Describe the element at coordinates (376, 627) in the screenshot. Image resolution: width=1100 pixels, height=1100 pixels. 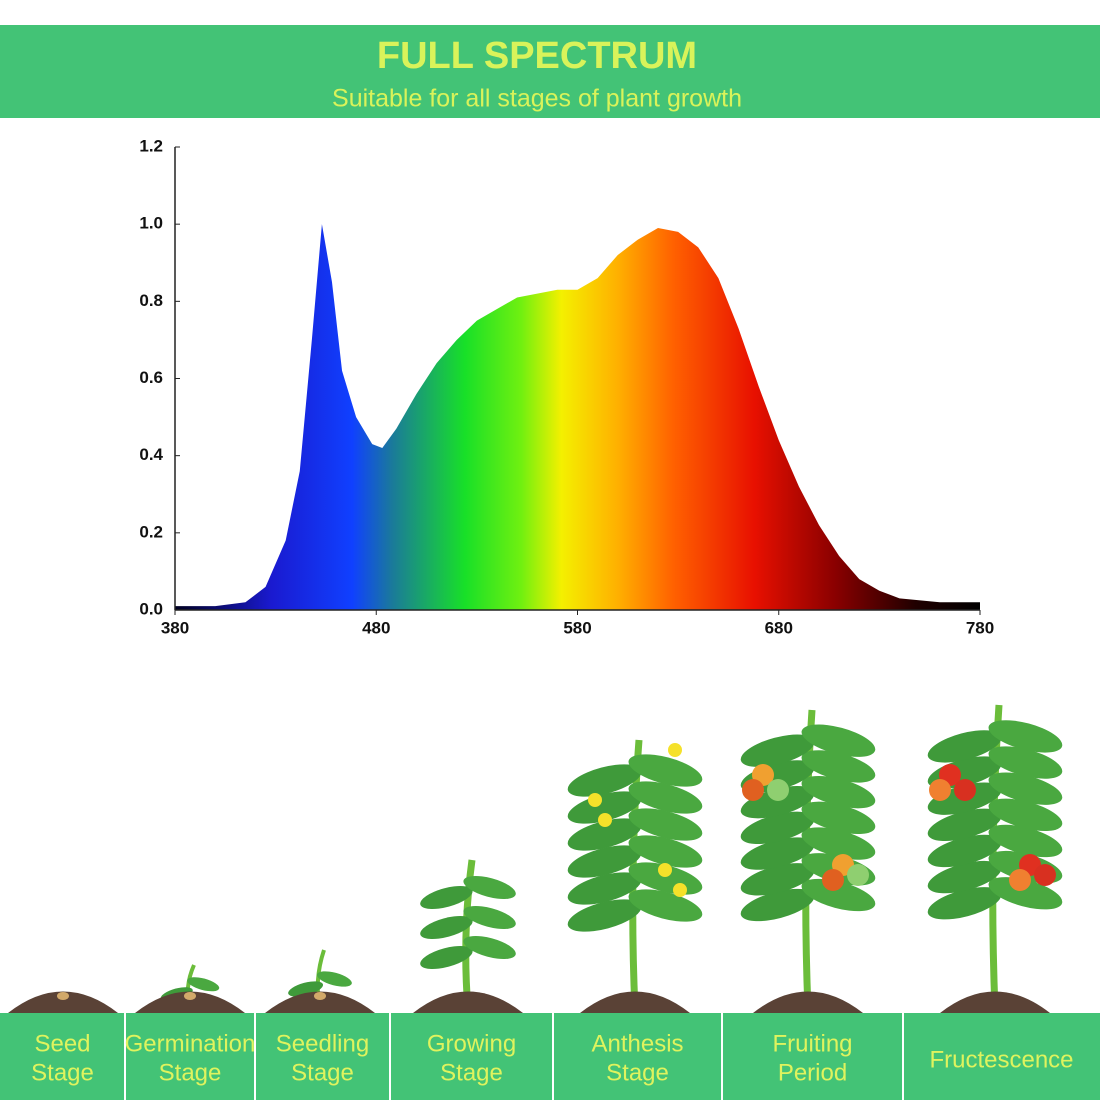
I see `x-tick-label: 480` at that location.